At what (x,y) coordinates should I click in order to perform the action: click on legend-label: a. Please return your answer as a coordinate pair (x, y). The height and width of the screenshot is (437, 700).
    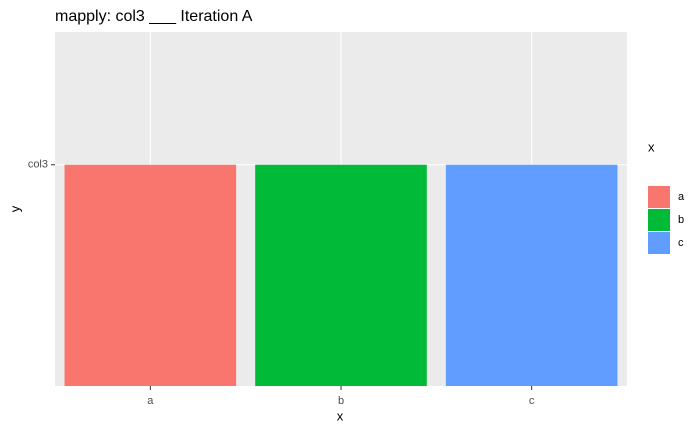
    Looking at the image, I should click on (681, 197).